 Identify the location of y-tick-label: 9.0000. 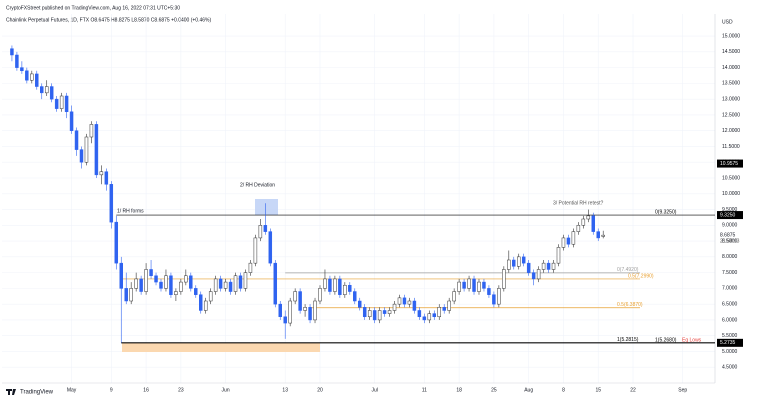
(730, 226).